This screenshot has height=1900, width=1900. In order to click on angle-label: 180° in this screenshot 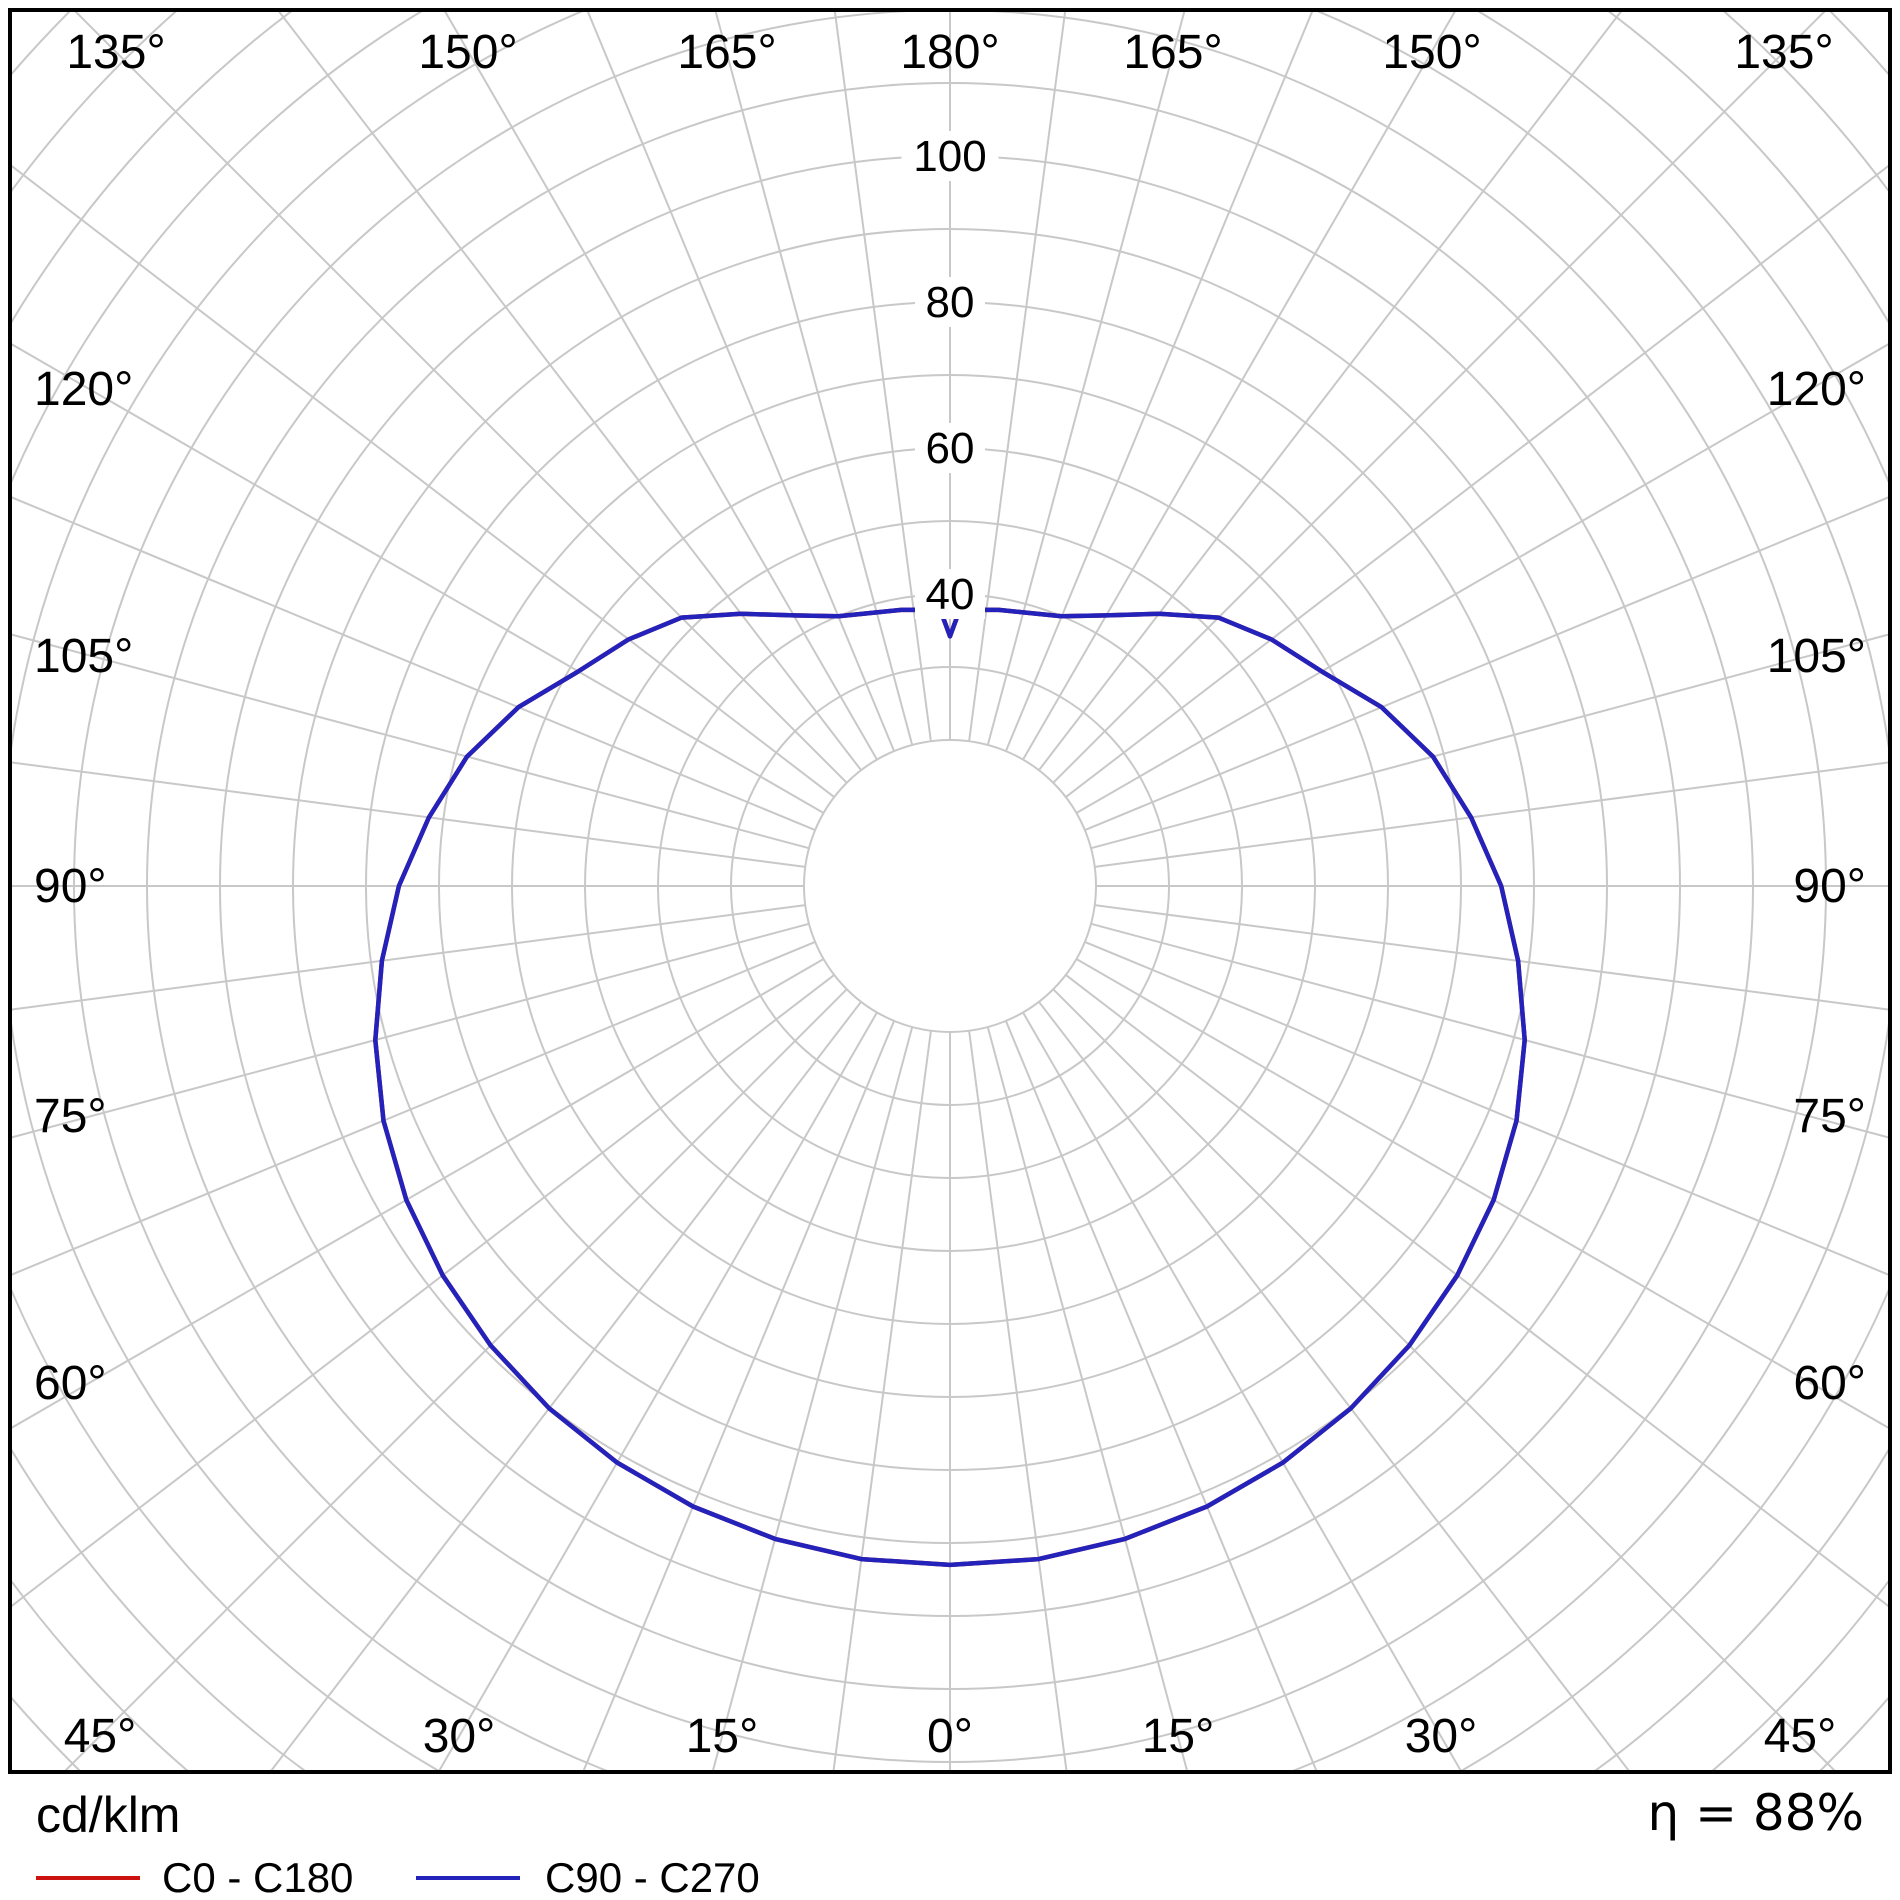, I will do `click(949, 52)`.